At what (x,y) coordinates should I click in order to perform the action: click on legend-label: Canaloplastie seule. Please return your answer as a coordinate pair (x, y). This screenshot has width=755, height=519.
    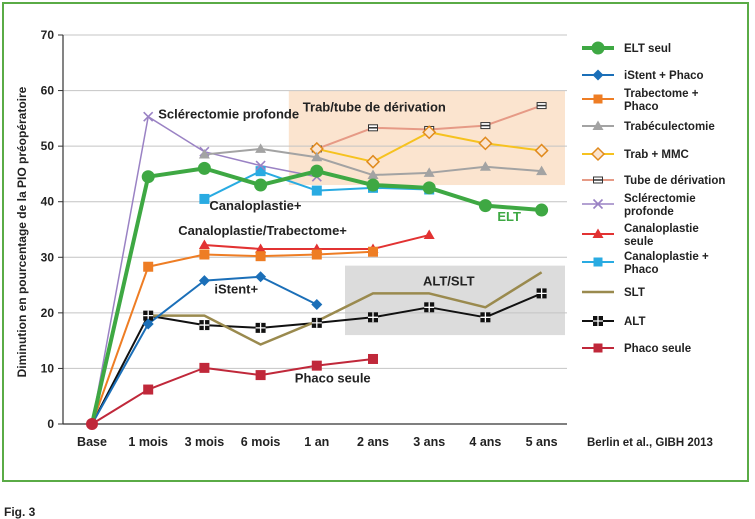
    Looking at the image, I should click on (661, 235).